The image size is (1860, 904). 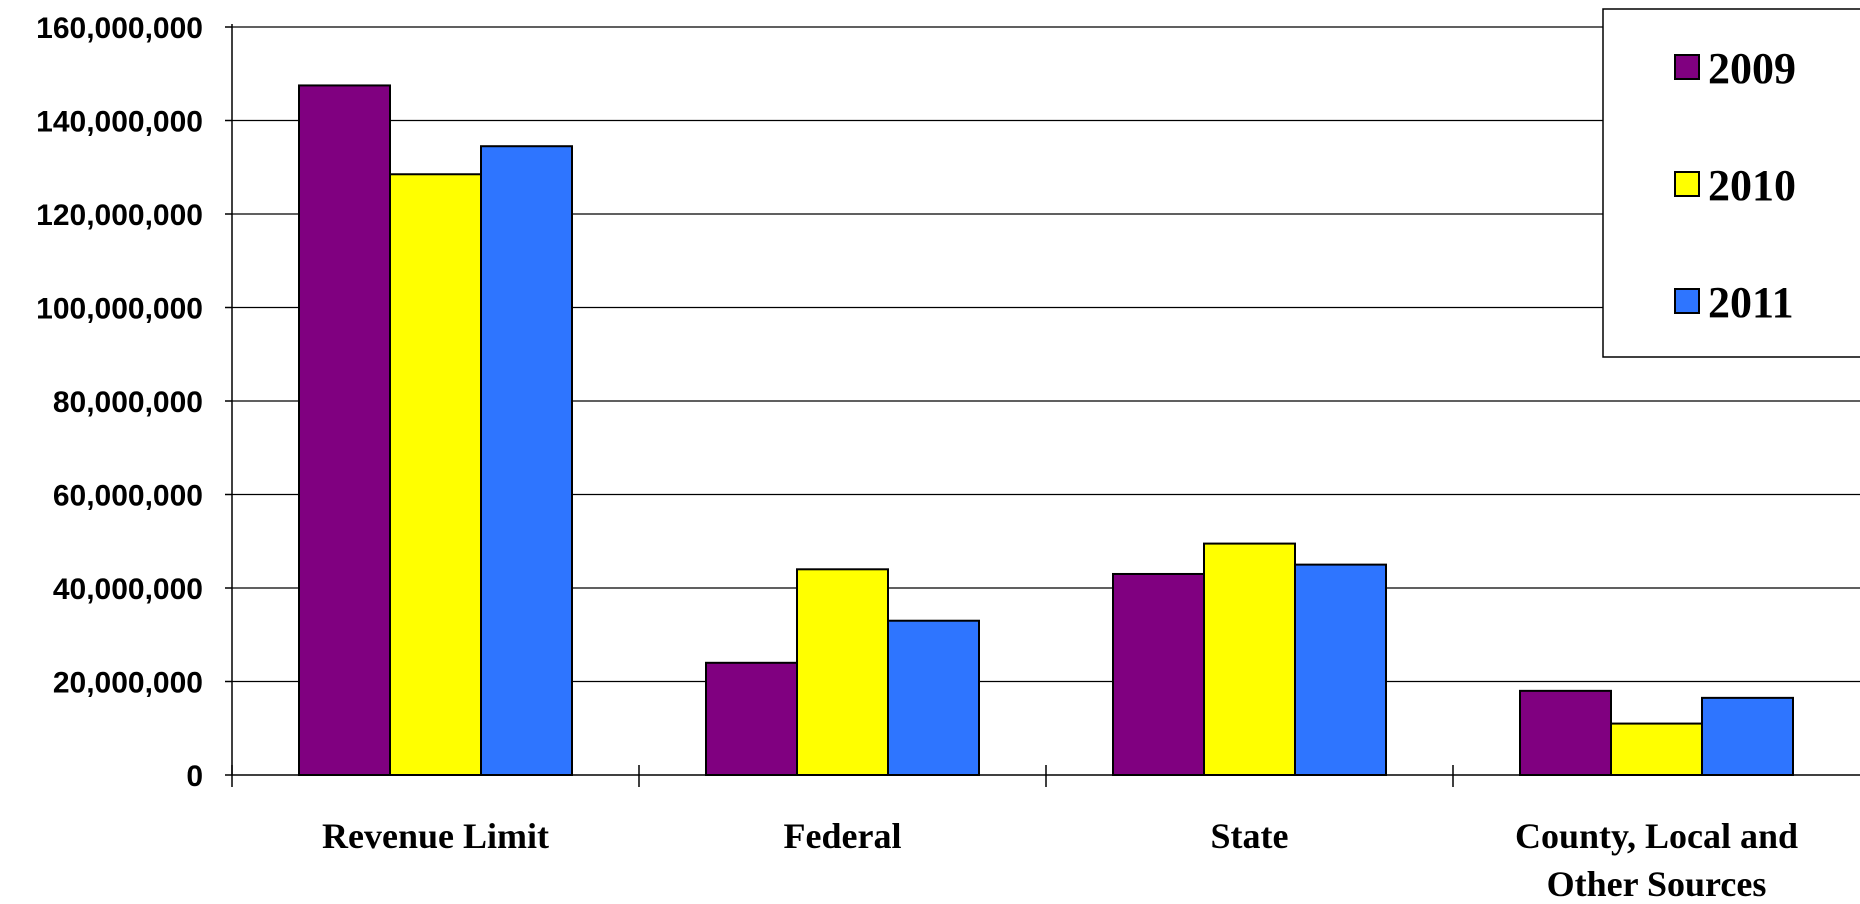 What do you see at coordinates (119, 215) in the screenshot?
I see `y-tick-label: 120,000,000` at bounding box center [119, 215].